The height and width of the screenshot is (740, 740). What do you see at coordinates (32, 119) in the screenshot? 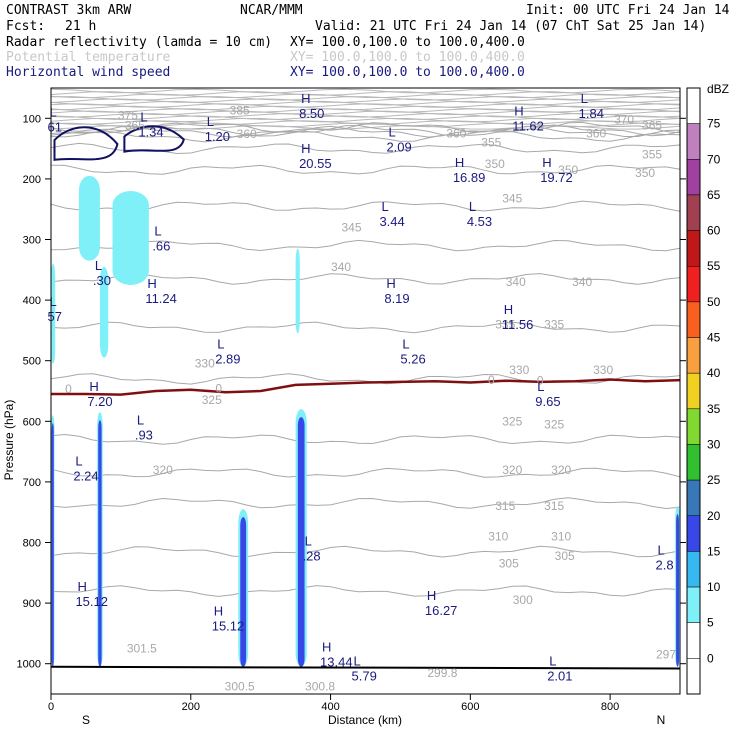
I see `y-tick-label: 100` at bounding box center [32, 119].